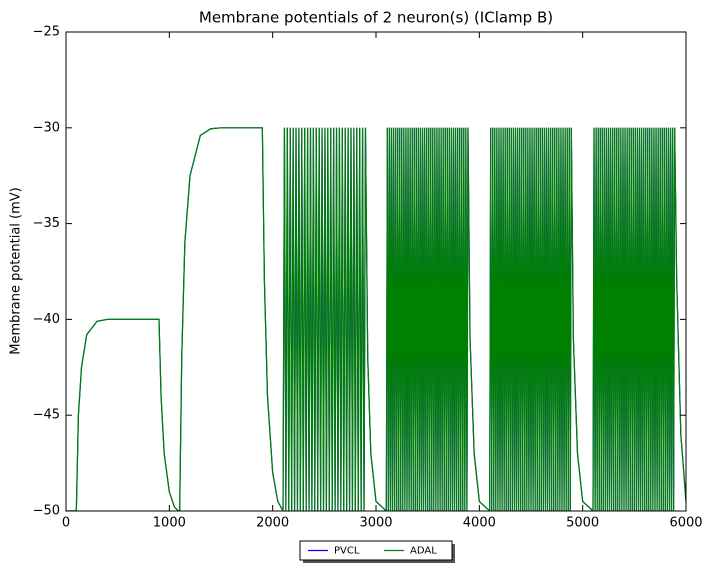 The height and width of the screenshot is (569, 713). I want to click on y-tick-label: −35, so click(46, 223).